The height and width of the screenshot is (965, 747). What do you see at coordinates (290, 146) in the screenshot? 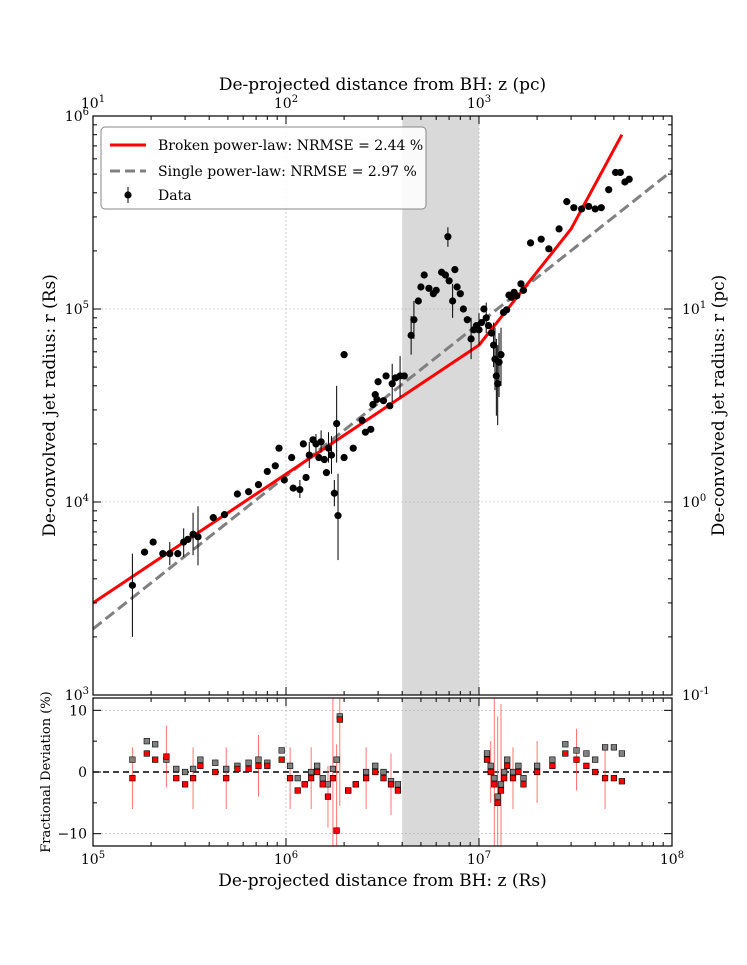
I see `legend-label-broken: Broken power-law: NRMSE = 2.44 %` at bounding box center [290, 146].